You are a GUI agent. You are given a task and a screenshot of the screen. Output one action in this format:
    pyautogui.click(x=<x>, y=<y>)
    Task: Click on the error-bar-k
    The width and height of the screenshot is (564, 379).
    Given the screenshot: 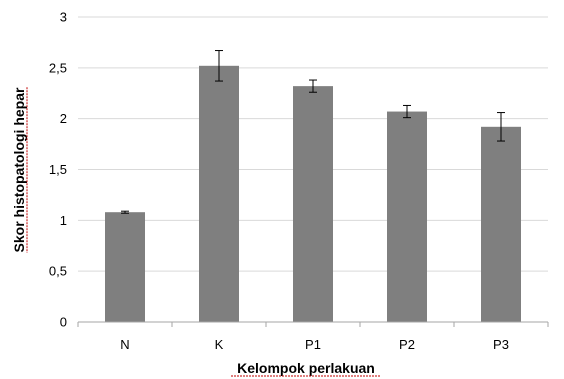 What is the action you would take?
    pyautogui.click(x=219, y=66)
    